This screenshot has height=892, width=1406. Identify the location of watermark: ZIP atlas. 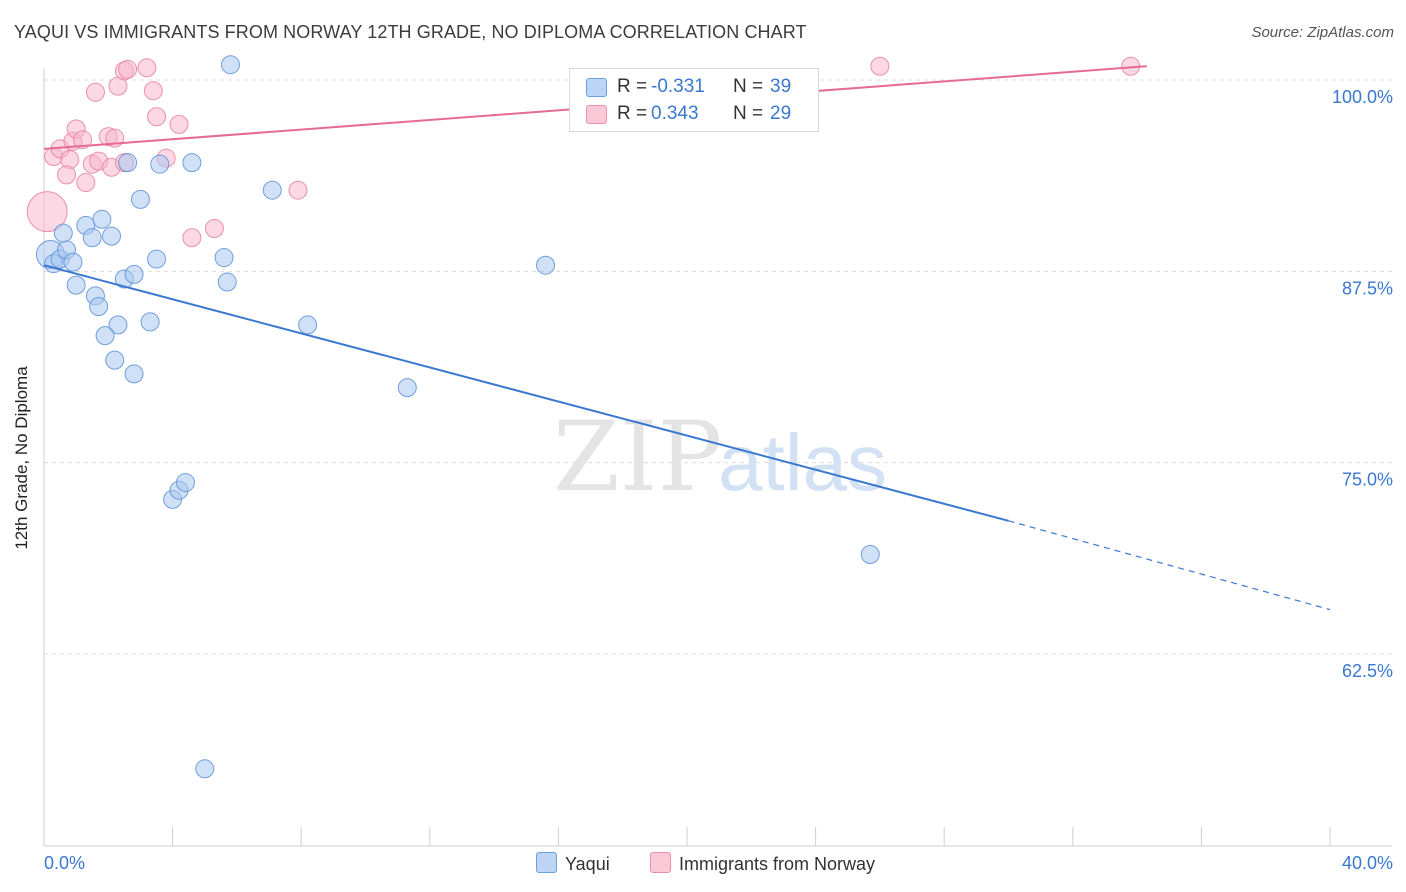
(720, 457).